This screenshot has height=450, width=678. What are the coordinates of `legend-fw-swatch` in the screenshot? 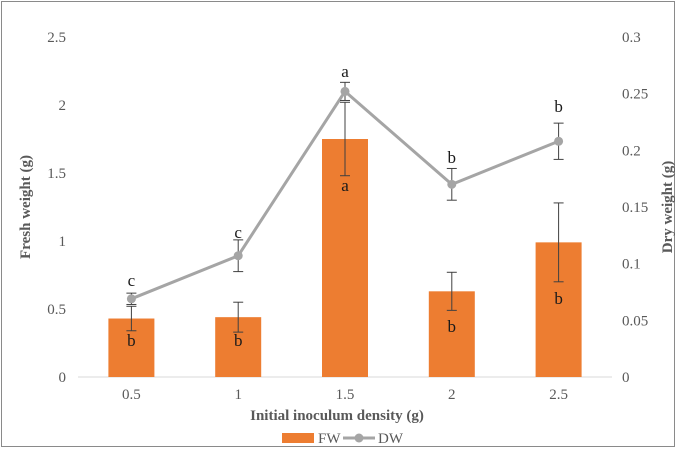 It's located at (298, 438).